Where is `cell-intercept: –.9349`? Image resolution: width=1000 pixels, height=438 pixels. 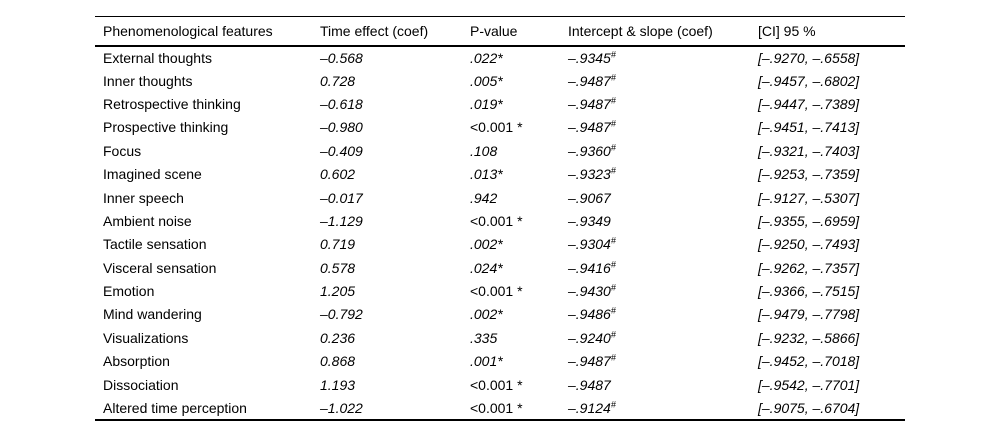 cell-intercept: –.9349 is located at coordinates (589, 220).